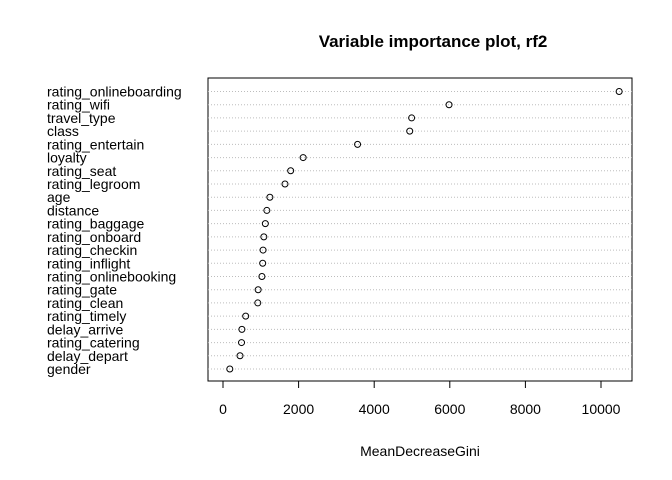 This screenshot has width=672, height=480. What do you see at coordinates (87, 356) in the screenshot?
I see `variable-label: delay_depart` at bounding box center [87, 356].